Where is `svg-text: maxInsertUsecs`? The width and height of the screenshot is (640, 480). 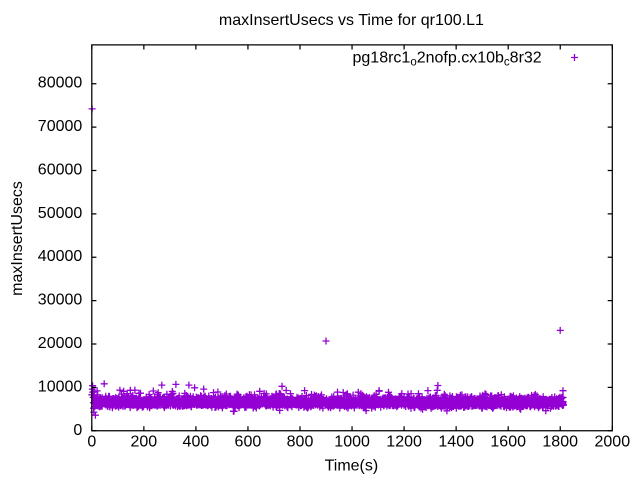 svg-text: maxInsertUsecs is located at coordinates (17, 238).